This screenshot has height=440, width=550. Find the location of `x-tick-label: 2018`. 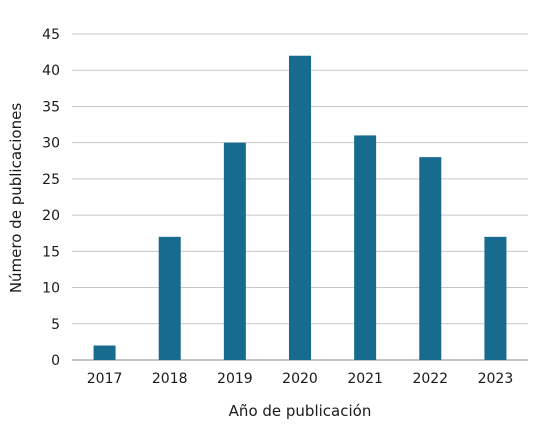

x-tick-label: 2018 is located at coordinates (170, 379).